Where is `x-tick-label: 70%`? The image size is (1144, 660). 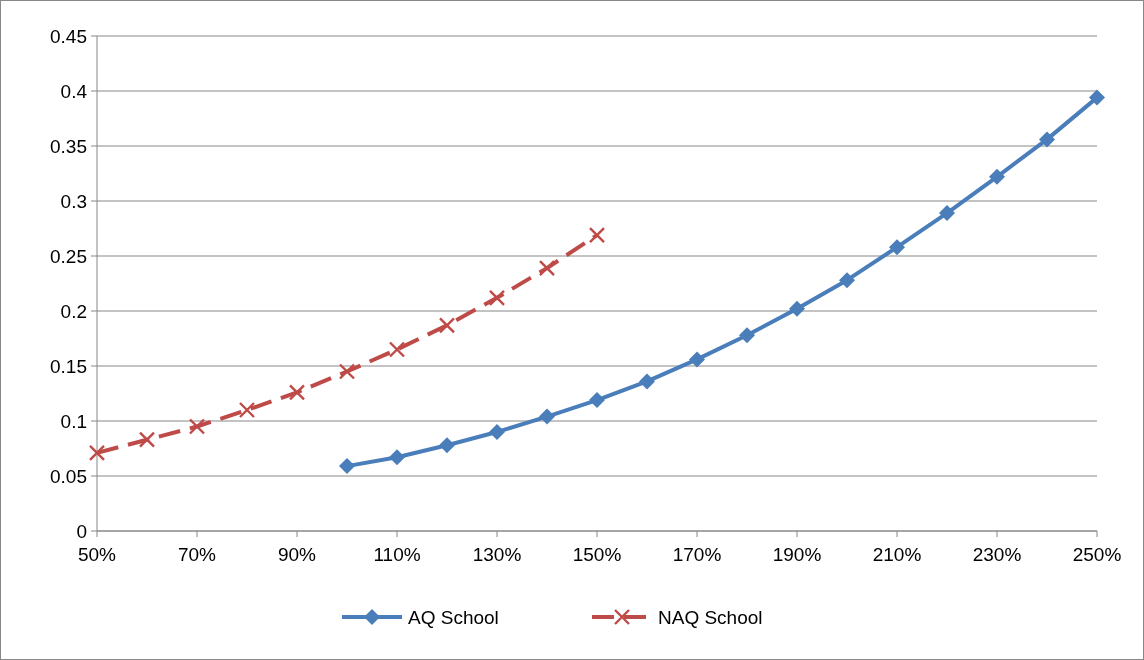
x-tick-label: 70% is located at coordinates (197, 554).